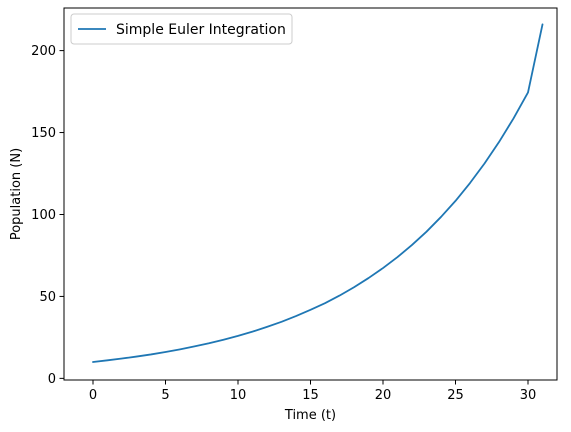  What do you see at coordinates (201, 30) in the screenshot?
I see `legend-label: Simple Euler Integration` at bounding box center [201, 30].